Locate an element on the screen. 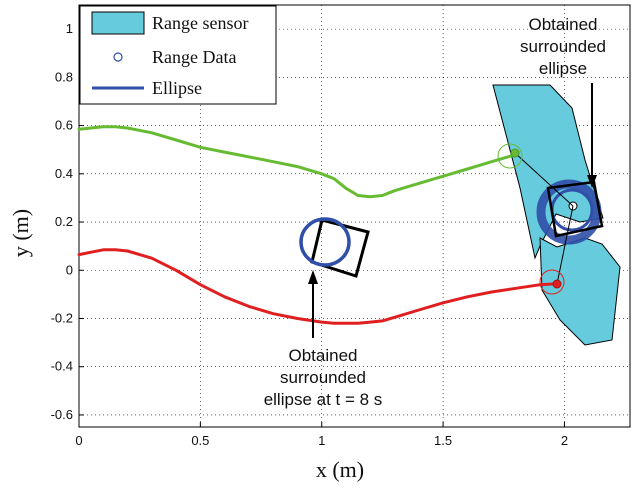 The width and height of the screenshot is (640, 495). arrow-final-head is located at coordinates (592, 181).